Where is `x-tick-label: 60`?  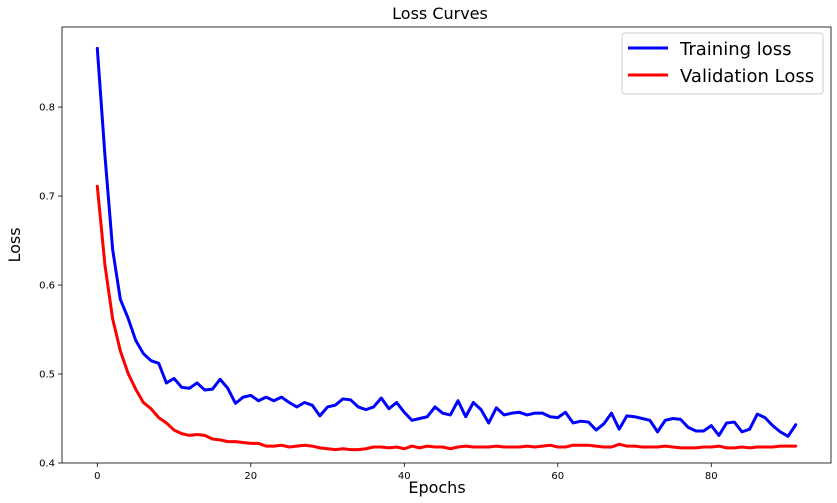
x-tick-label: 60 is located at coordinates (557, 476).